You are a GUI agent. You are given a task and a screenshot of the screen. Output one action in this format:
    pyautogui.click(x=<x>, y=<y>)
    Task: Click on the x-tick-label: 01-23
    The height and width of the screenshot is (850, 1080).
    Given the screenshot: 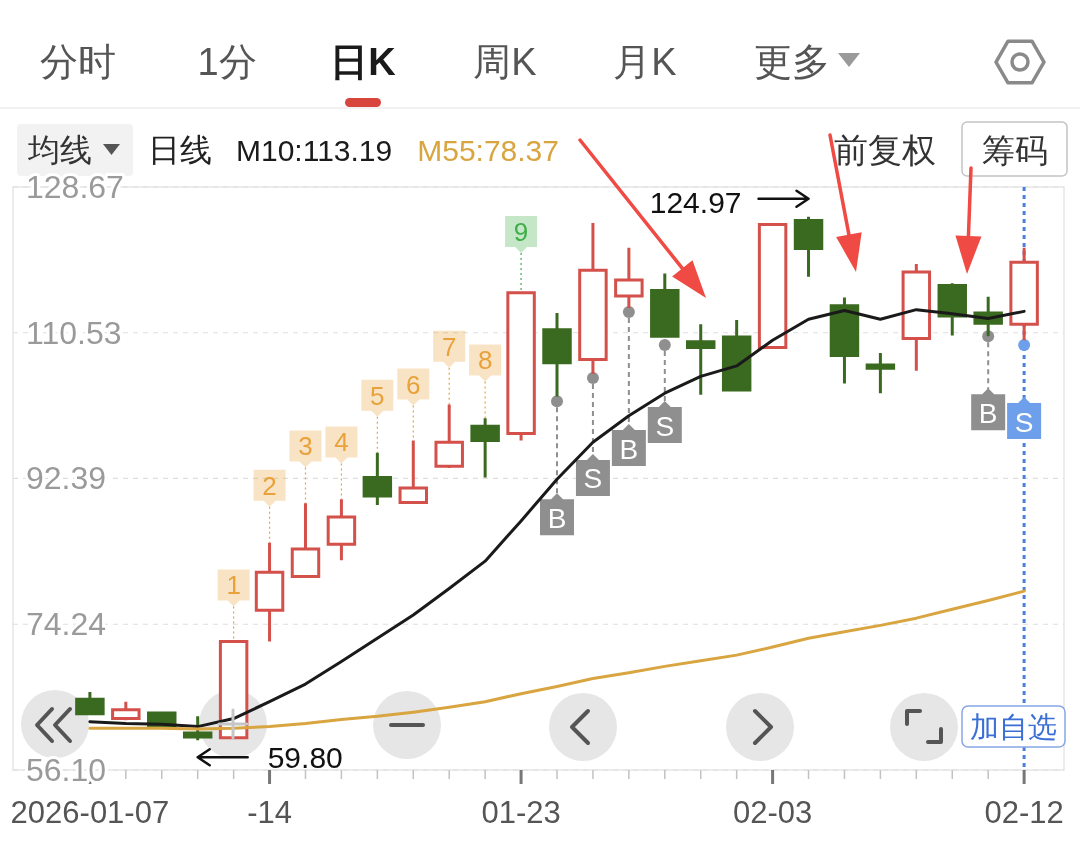 What is the action you would take?
    pyautogui.click(x=521, y=812)
    